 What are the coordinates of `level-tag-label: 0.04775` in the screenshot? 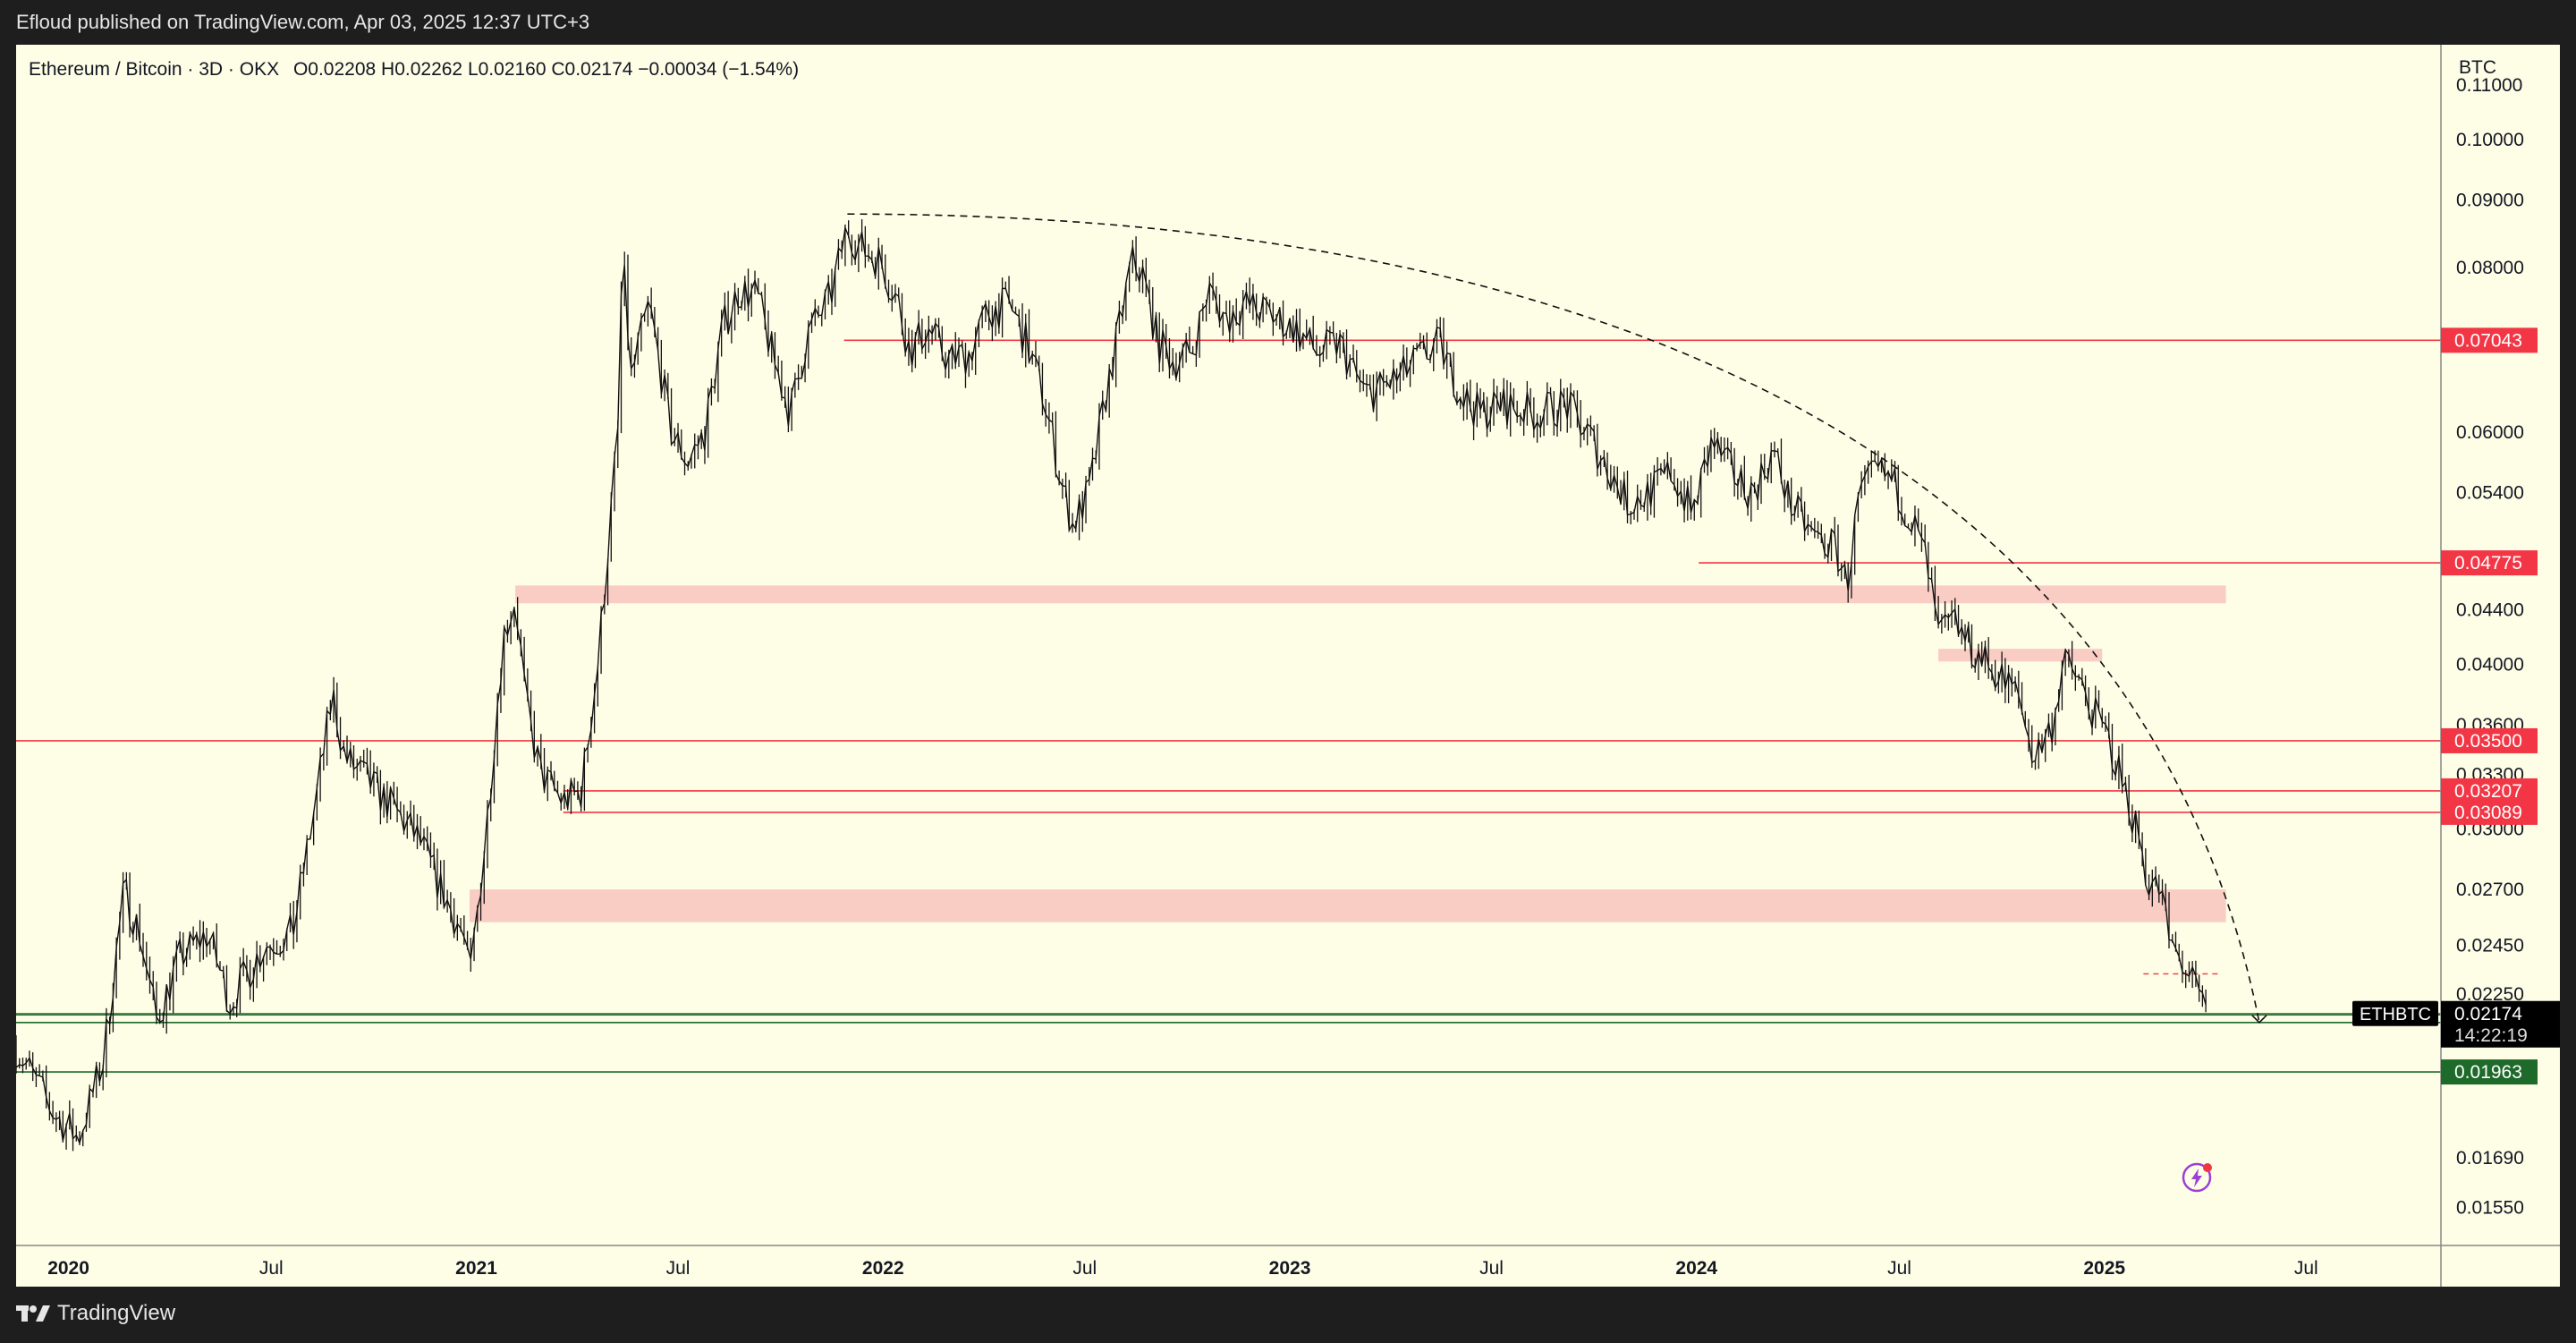 It's located at (2488, 563).